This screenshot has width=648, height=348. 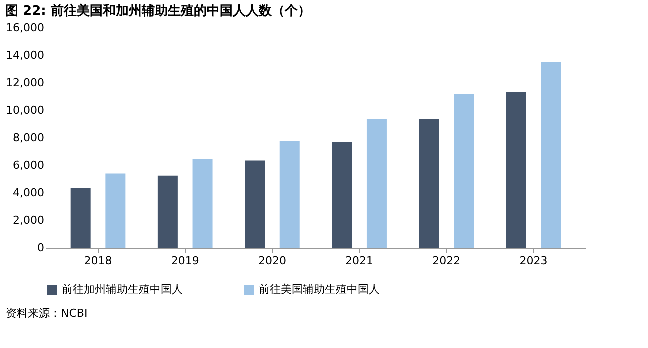 What do you see at coordinates (28, 138) in the screenshot?
I see `y-tick-label: 8,000` at bounding box center [28, 138].